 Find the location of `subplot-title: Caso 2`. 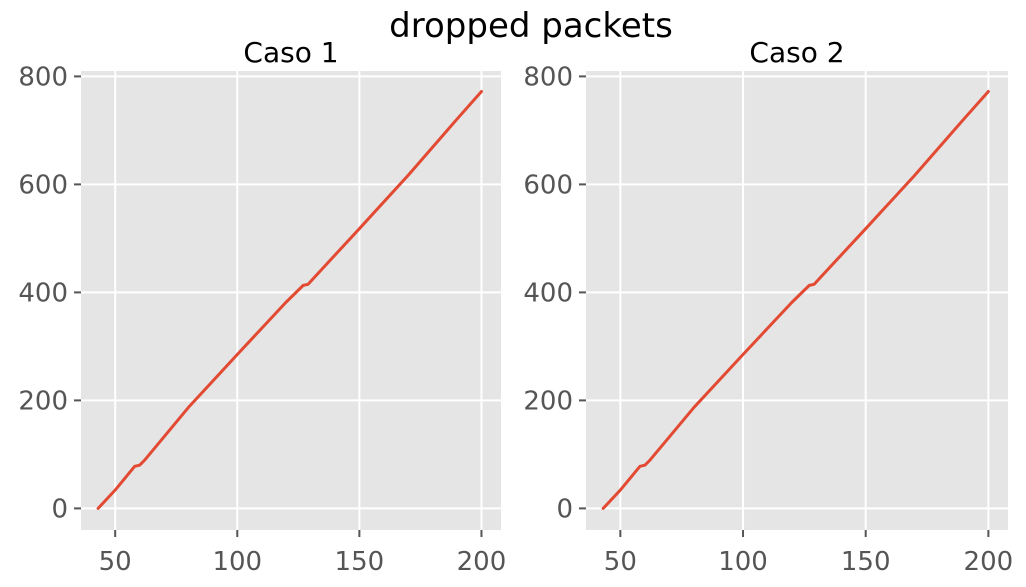

subplot-title: Caso 2 is located at coordinates (796, 52).